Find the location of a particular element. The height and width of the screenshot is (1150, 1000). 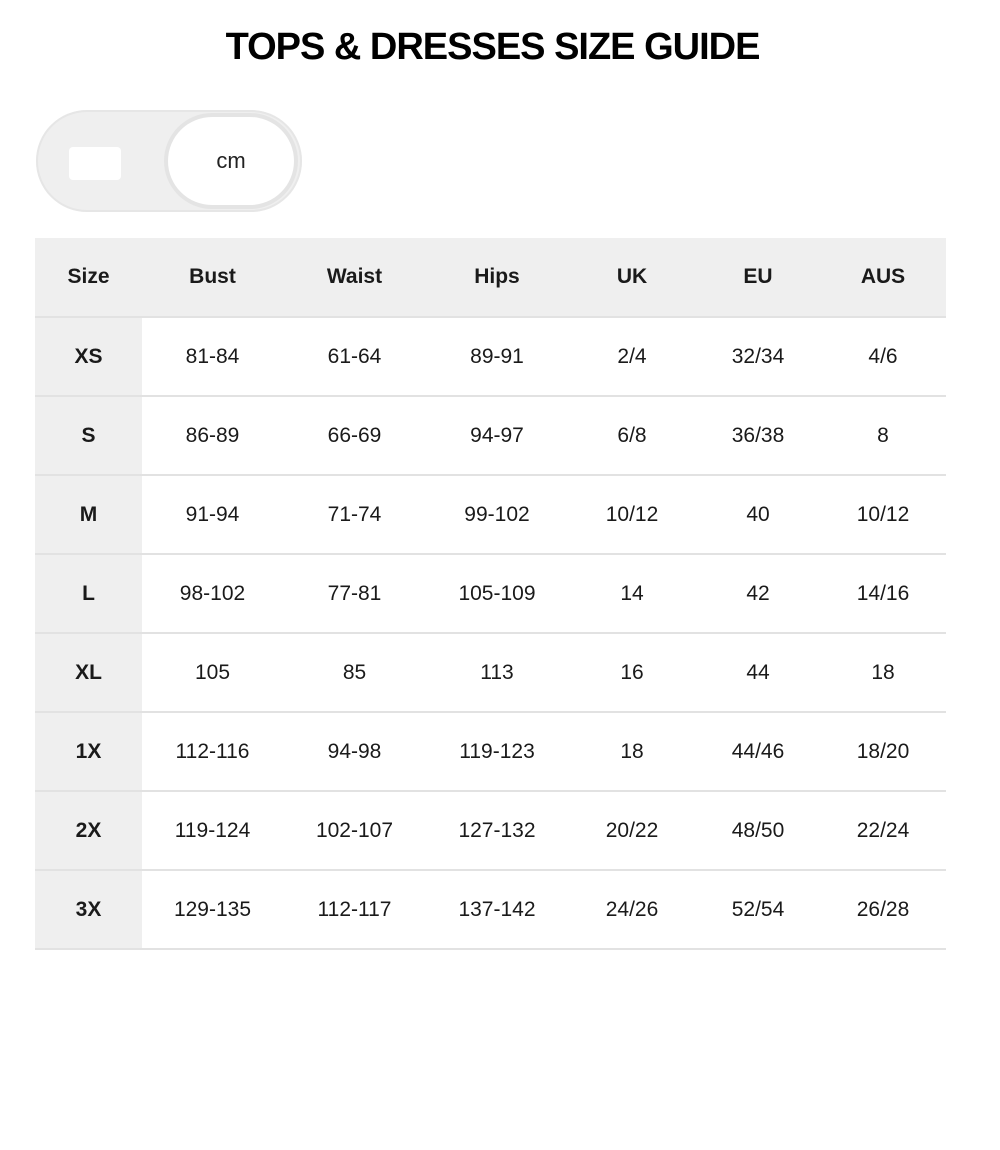

table-cell: 42 is located at coordinates (758, 593).